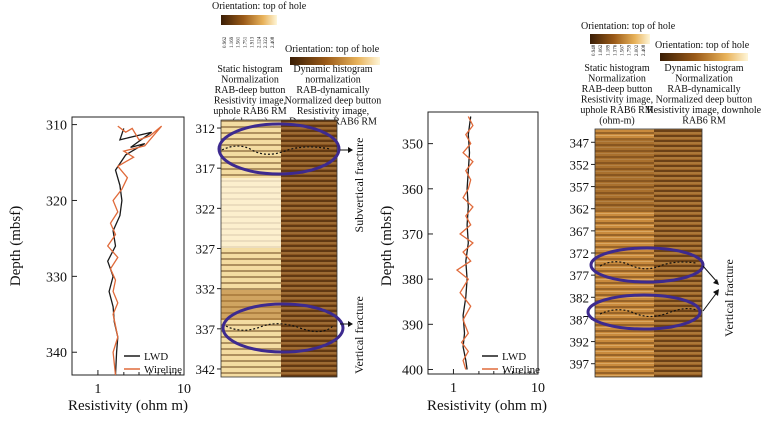  What do you see at coordinates (259, 42) in the screenshot?
I see `colorbar-tick-label: 2.124` at bounding box center [259, 42].